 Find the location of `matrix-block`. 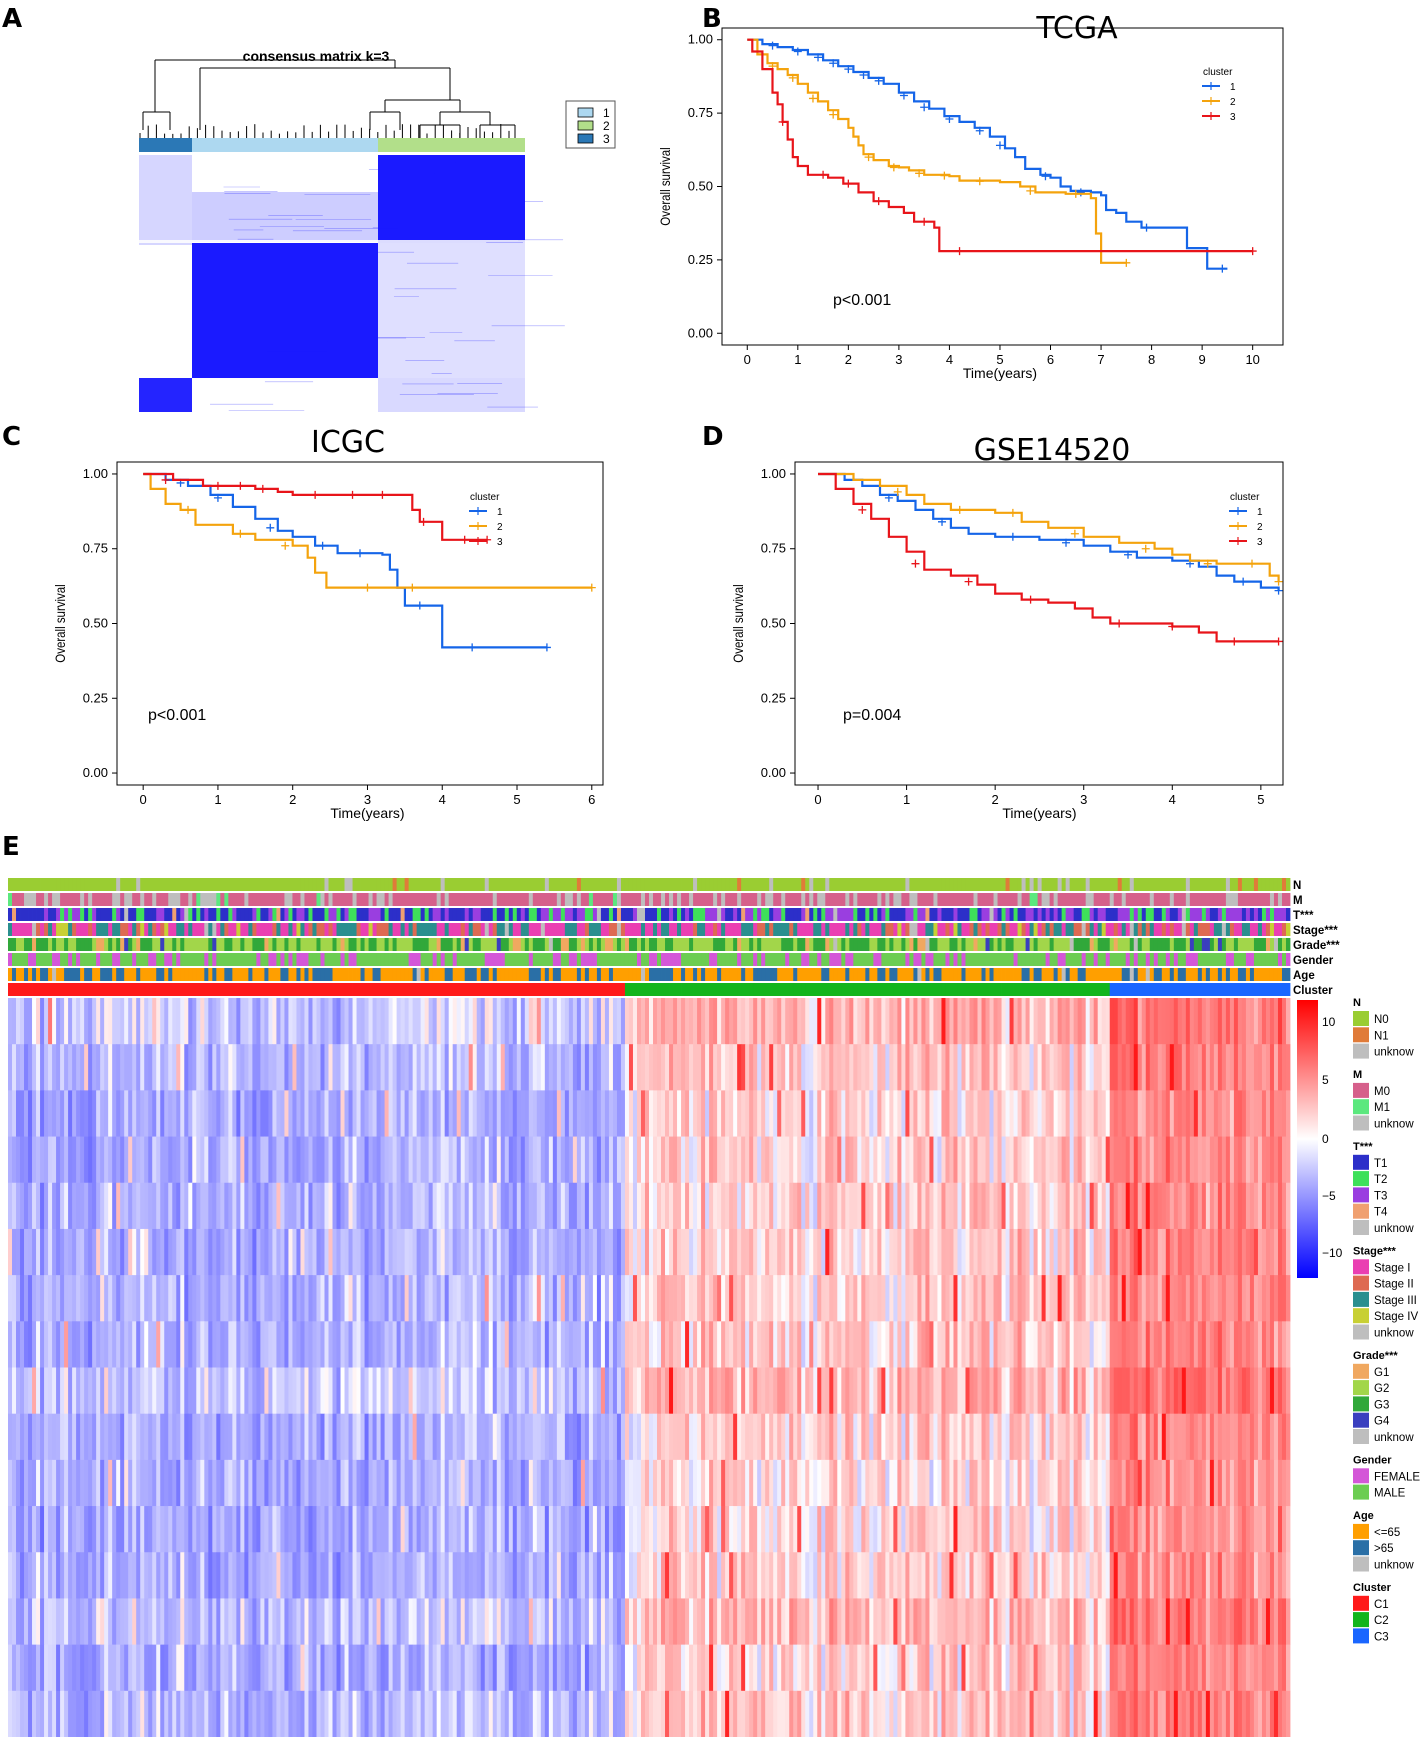

matrix-block is located at coordinates (285, 217).